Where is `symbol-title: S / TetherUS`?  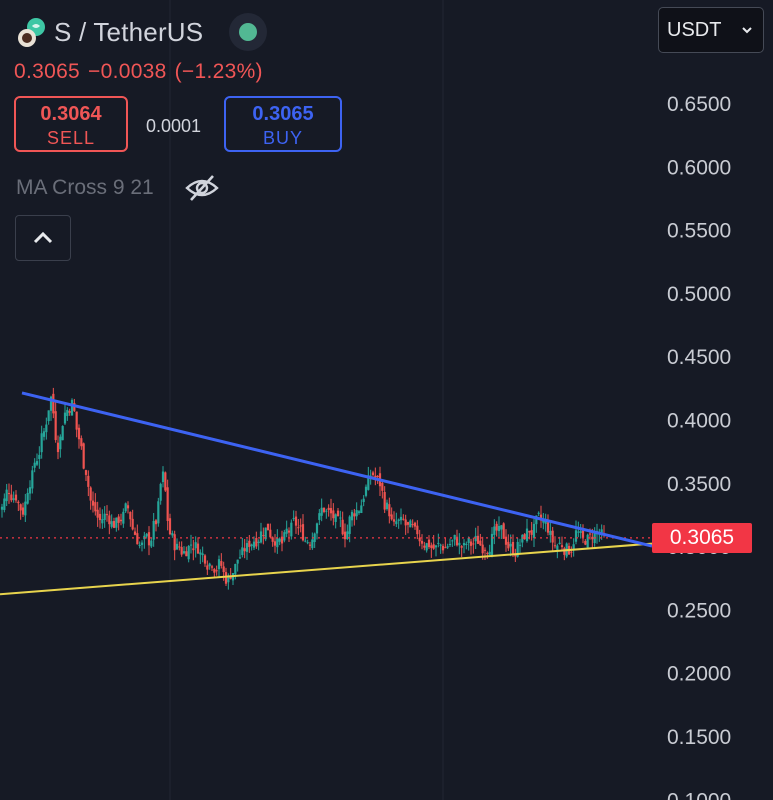
symbol-title: S / TetherUS is located at coordinates (129, 31).